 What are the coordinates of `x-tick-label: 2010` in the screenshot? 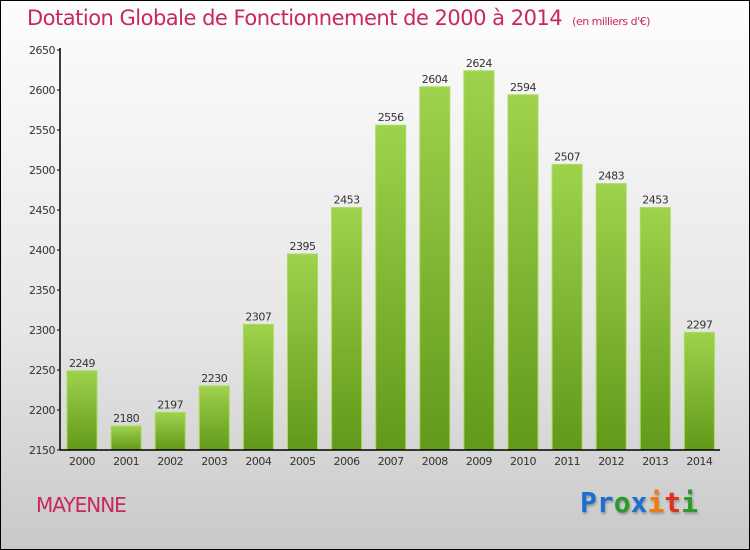 It's located at (523, 461).